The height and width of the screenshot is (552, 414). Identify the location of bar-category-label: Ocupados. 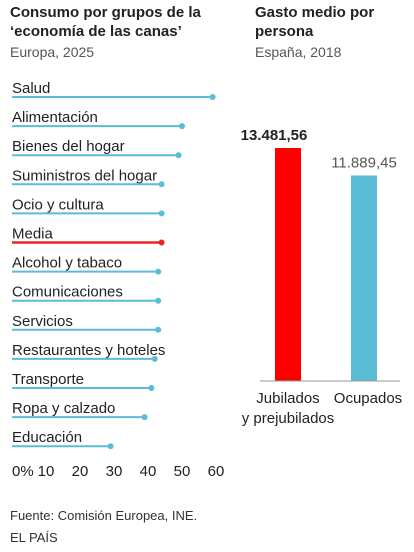
(368, 398).